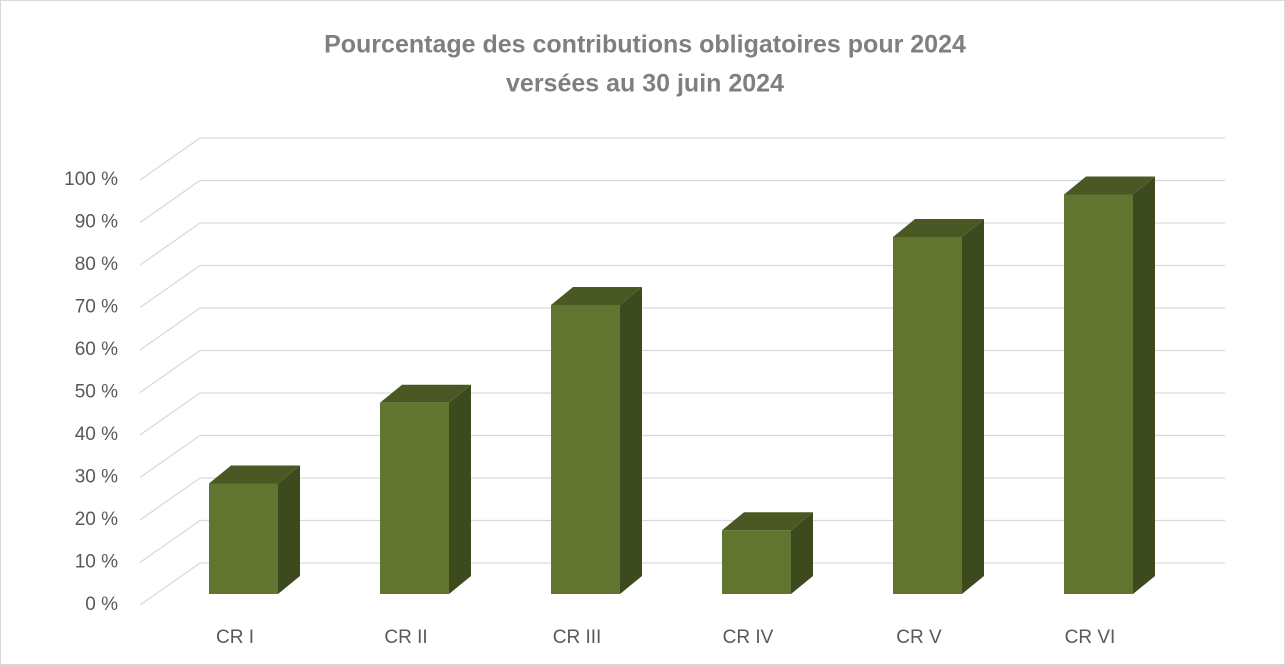  What do you see at coordinates (1090, 637) in the screenshot?
I see `x-tick-label: CR VI` at bounding box center [1090, 637].